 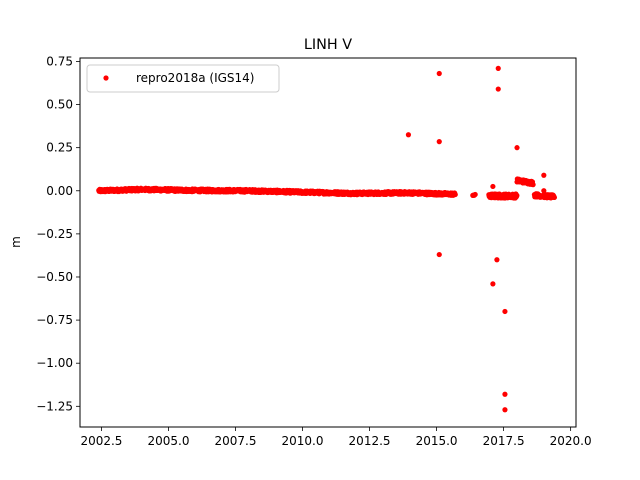 What do you see at coordinates (101, 441) in the screenshot?
I see `x-tick-label: 2002.5` at bounding box center [101, 441].